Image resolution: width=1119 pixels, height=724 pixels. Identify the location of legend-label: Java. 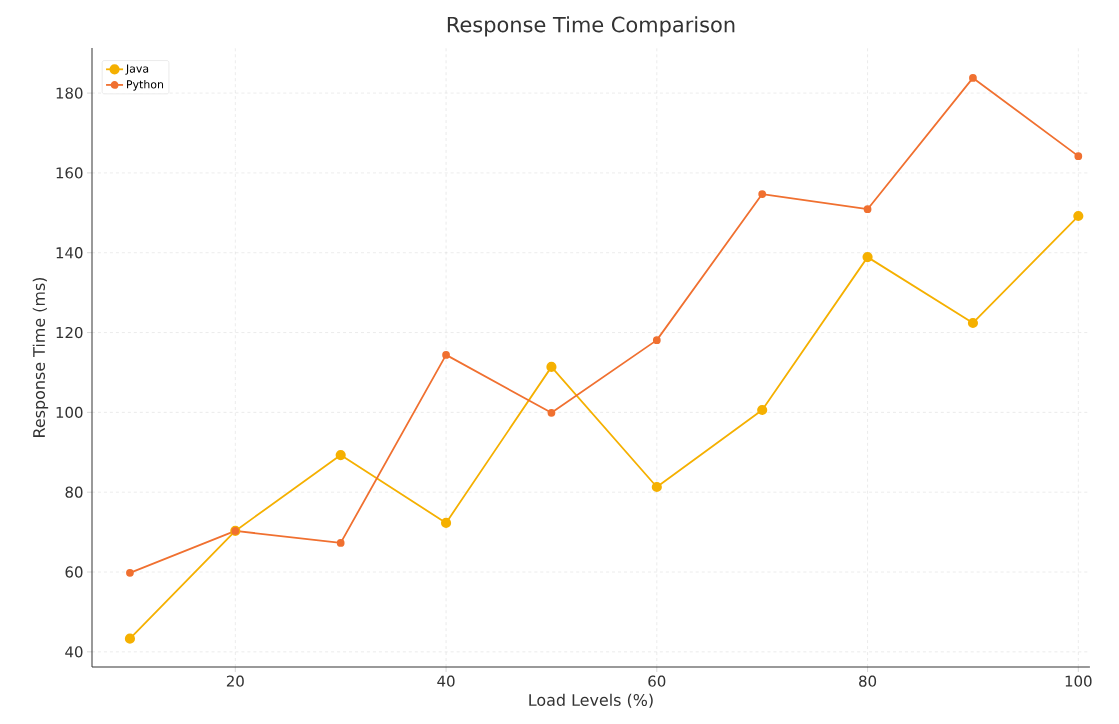
(137, 69).